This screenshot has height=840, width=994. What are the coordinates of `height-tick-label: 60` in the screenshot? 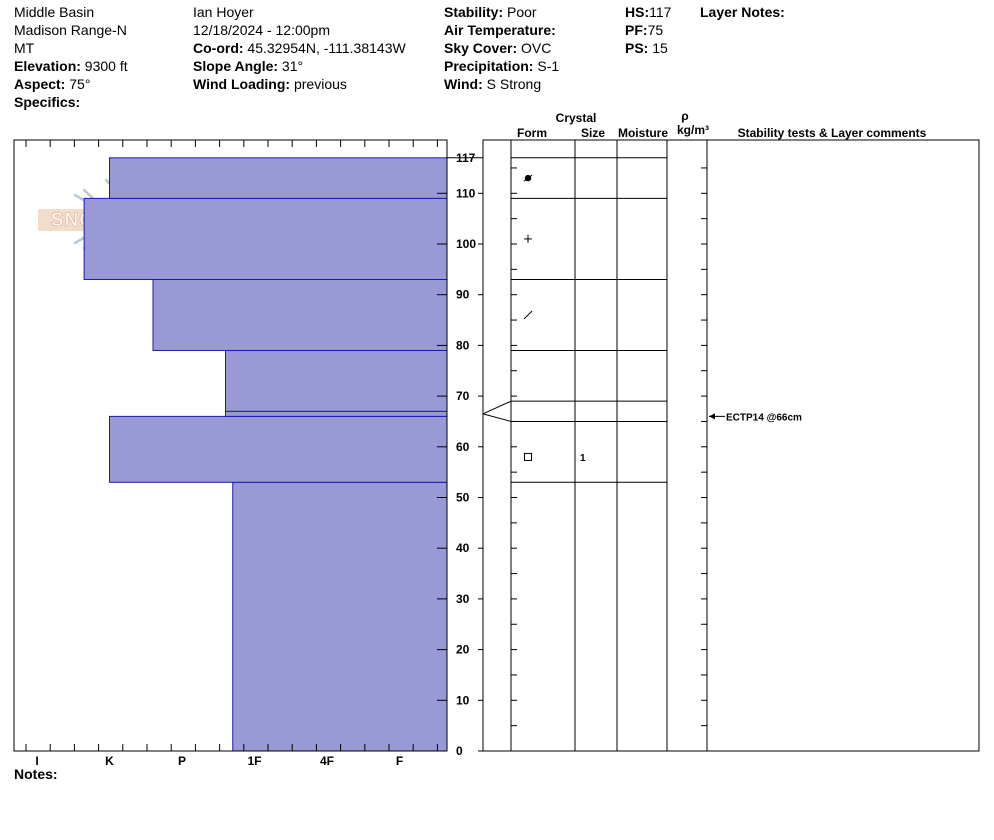 It's located at (463, 447).